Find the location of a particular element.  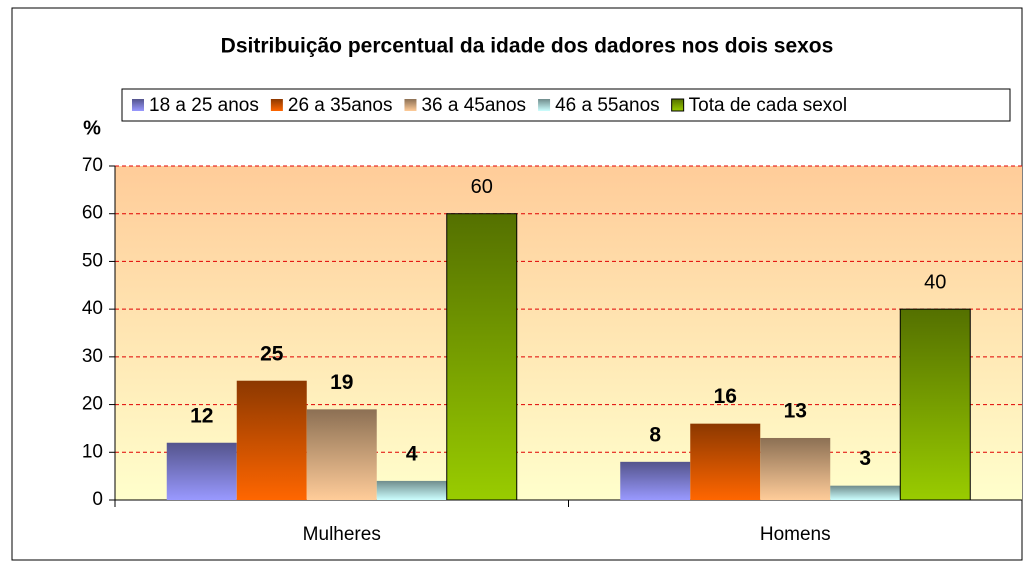

legend-label: 46 a 55anos is located at coordinates (607, 105).